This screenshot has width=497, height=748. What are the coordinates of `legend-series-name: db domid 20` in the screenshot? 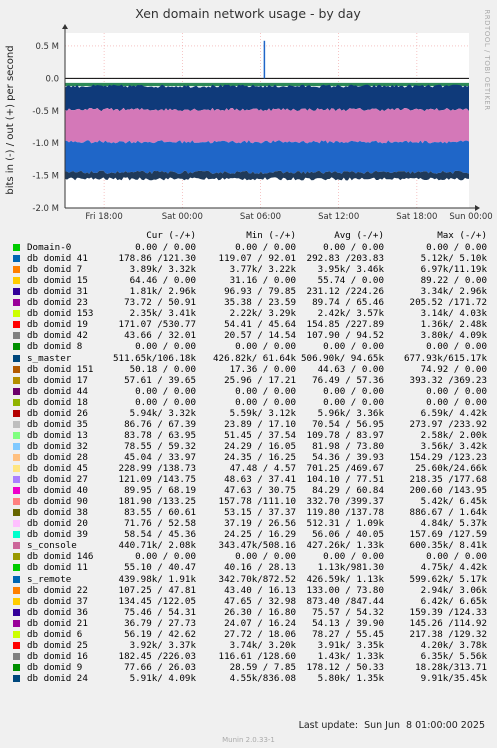 It's located at (57, 524).